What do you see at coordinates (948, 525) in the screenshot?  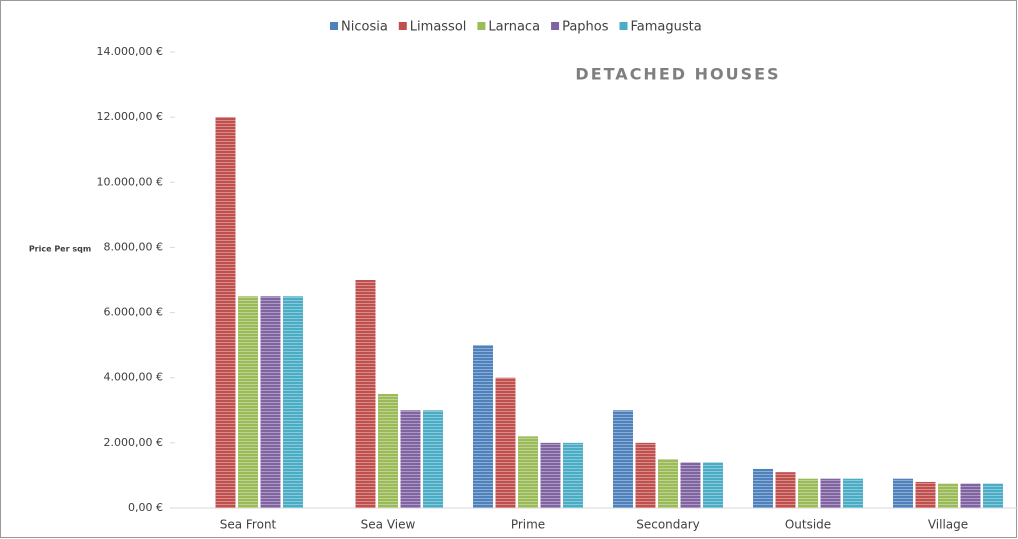 I see `x-tick-label: Village` at bounding box center [948, 525].